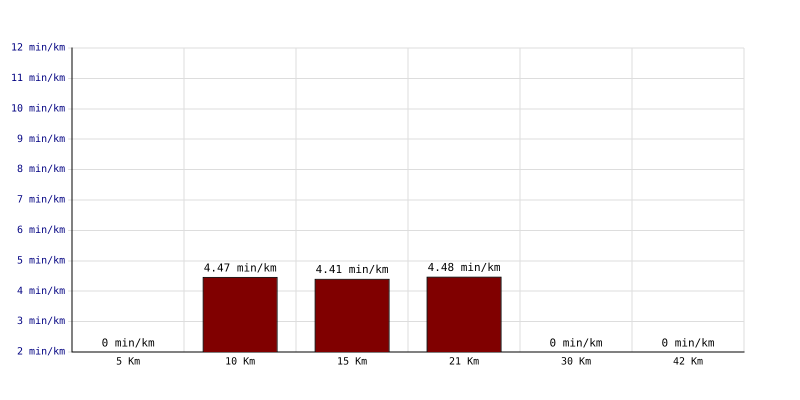 This screenshot has height=400, width=800. What do you see at coordinates (41, 170) in the screenshot?
I see `y-tick-label: 8 min/km` at bounding box center [41, 170].